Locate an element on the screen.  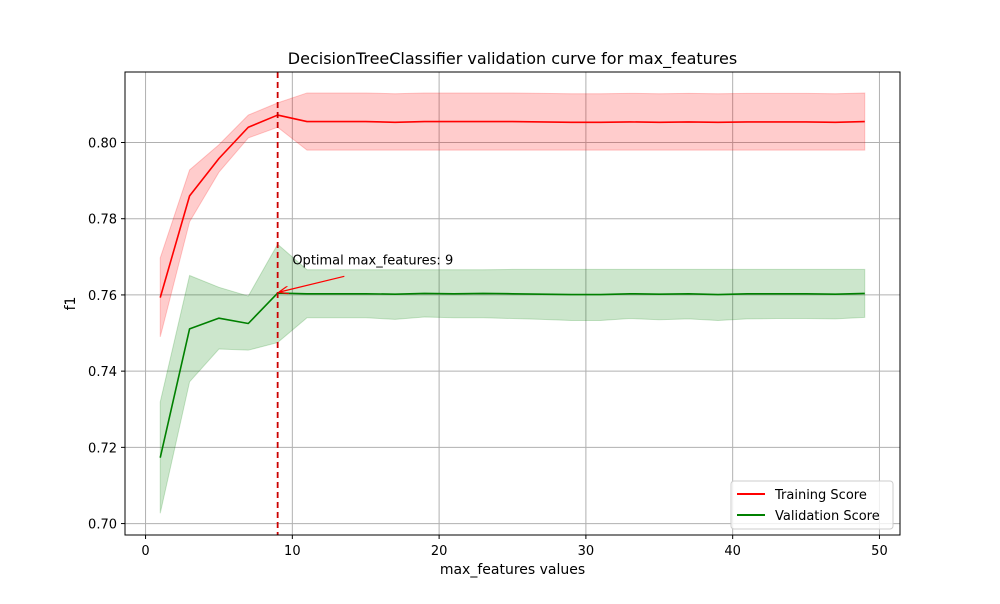
y-tick-label: 0.72 is located at coordinates (102, 448).